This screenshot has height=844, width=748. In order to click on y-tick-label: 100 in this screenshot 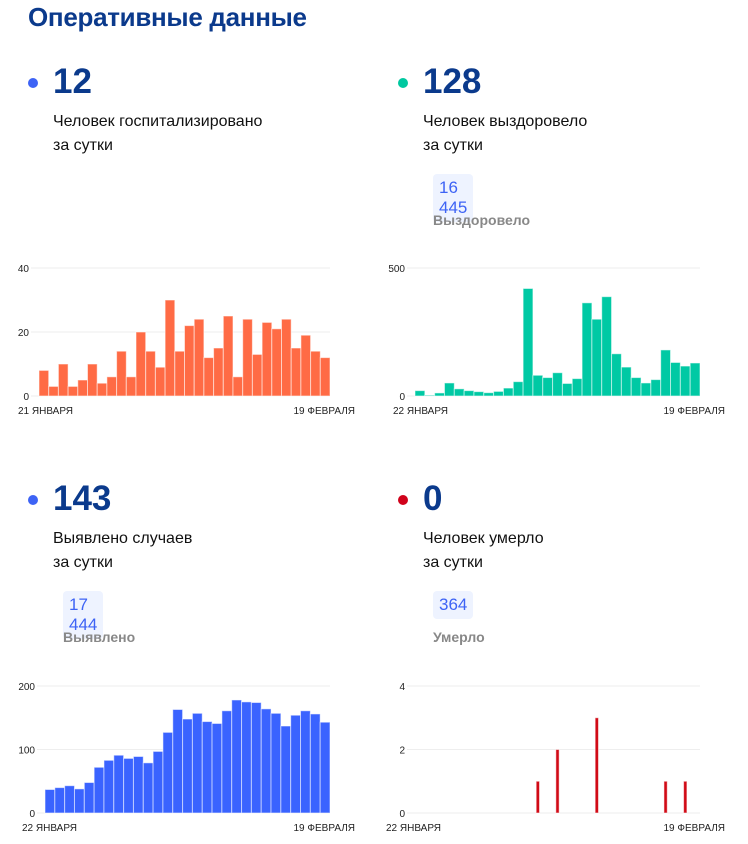, I will do `click(26, 751)`.